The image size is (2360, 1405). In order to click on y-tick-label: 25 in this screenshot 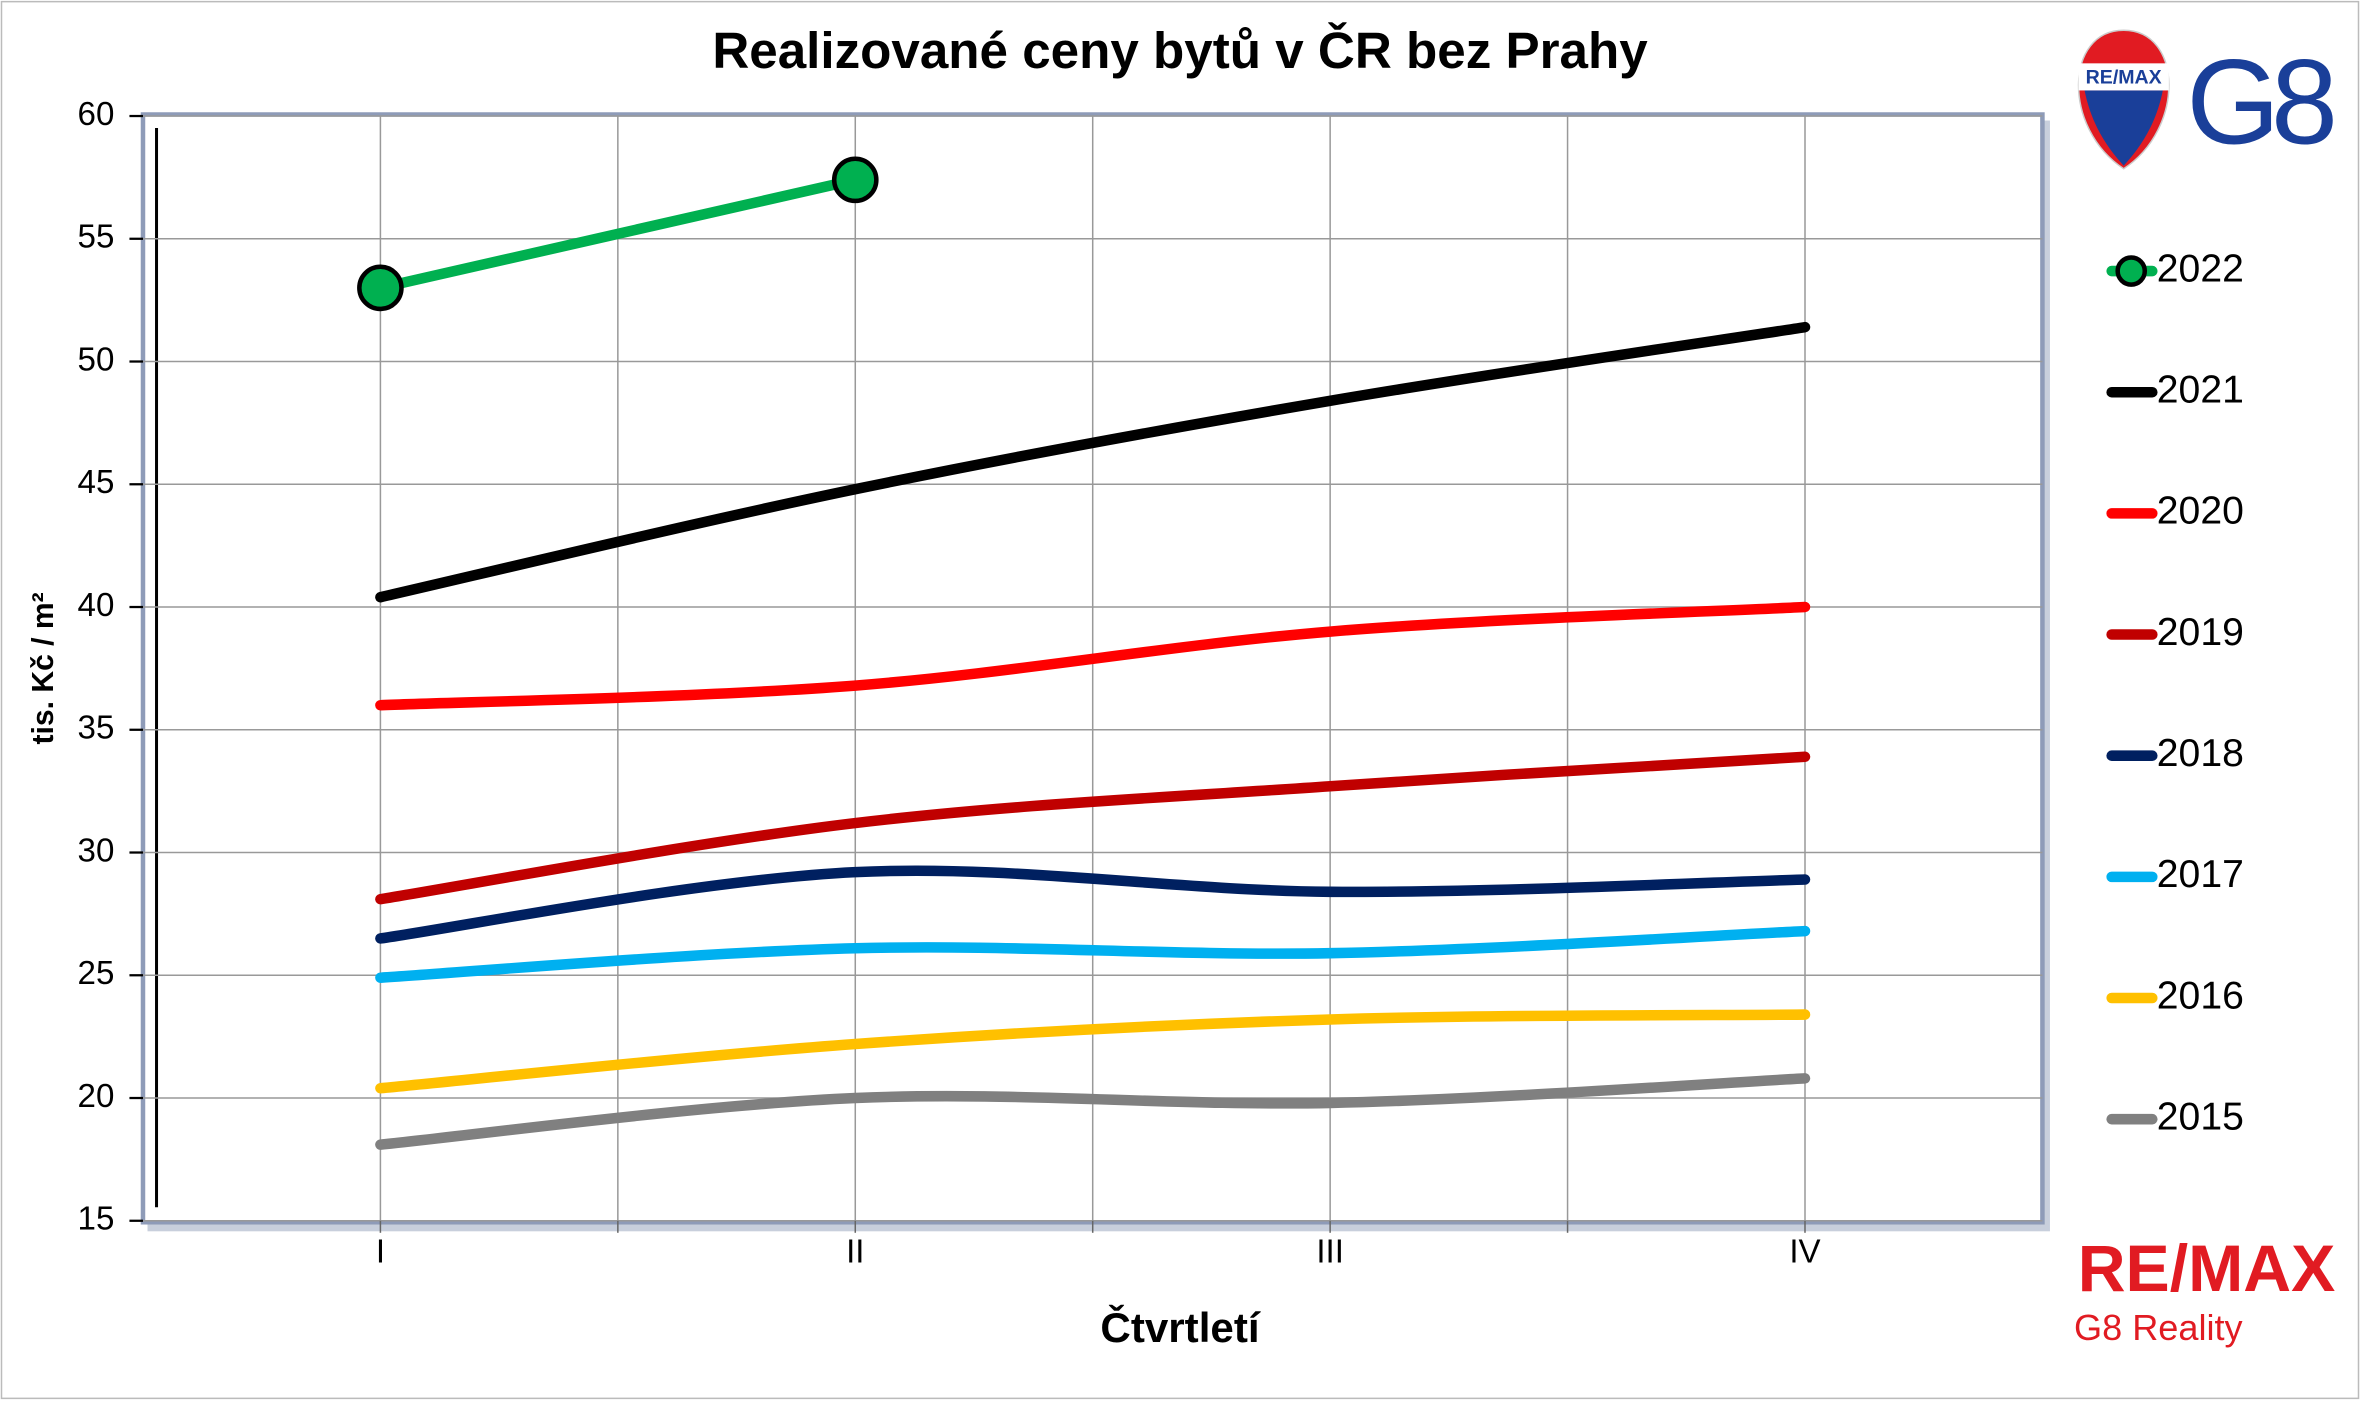, I will do `click(96, 973)`.